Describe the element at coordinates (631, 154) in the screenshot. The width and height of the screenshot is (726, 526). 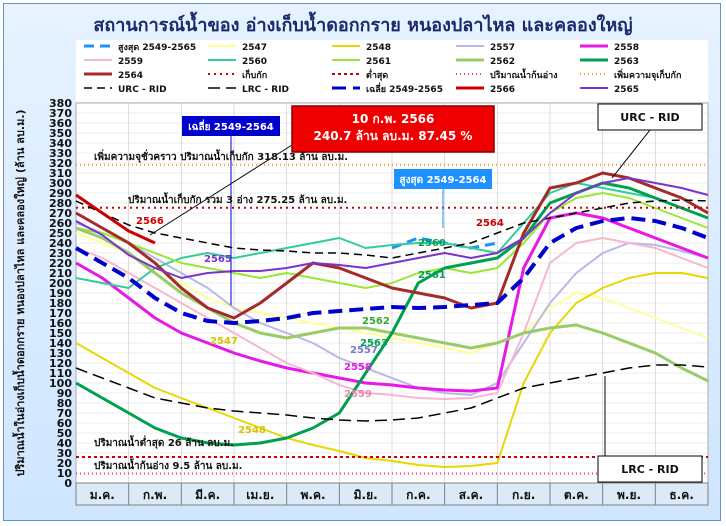
I see `urc-pointer` at that location.